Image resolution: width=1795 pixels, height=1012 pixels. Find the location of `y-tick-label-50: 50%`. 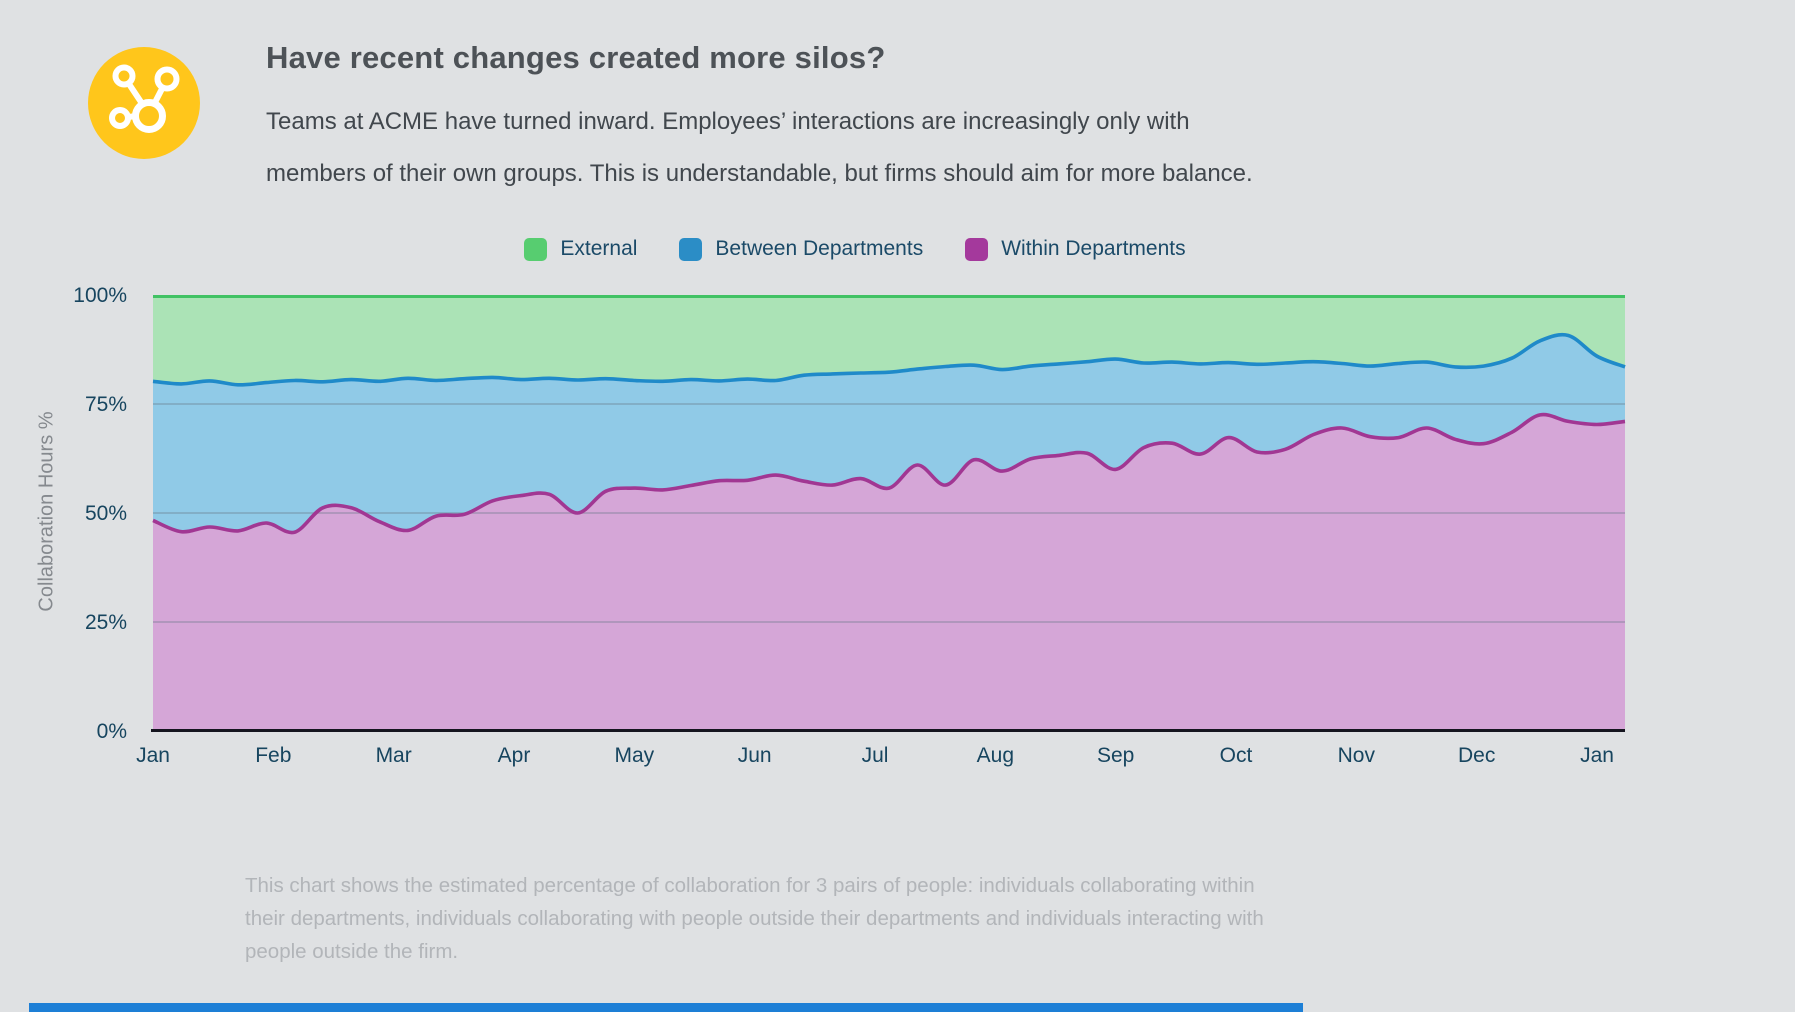

y-tick-label-50: 50% is located at coordinates (105, 513).